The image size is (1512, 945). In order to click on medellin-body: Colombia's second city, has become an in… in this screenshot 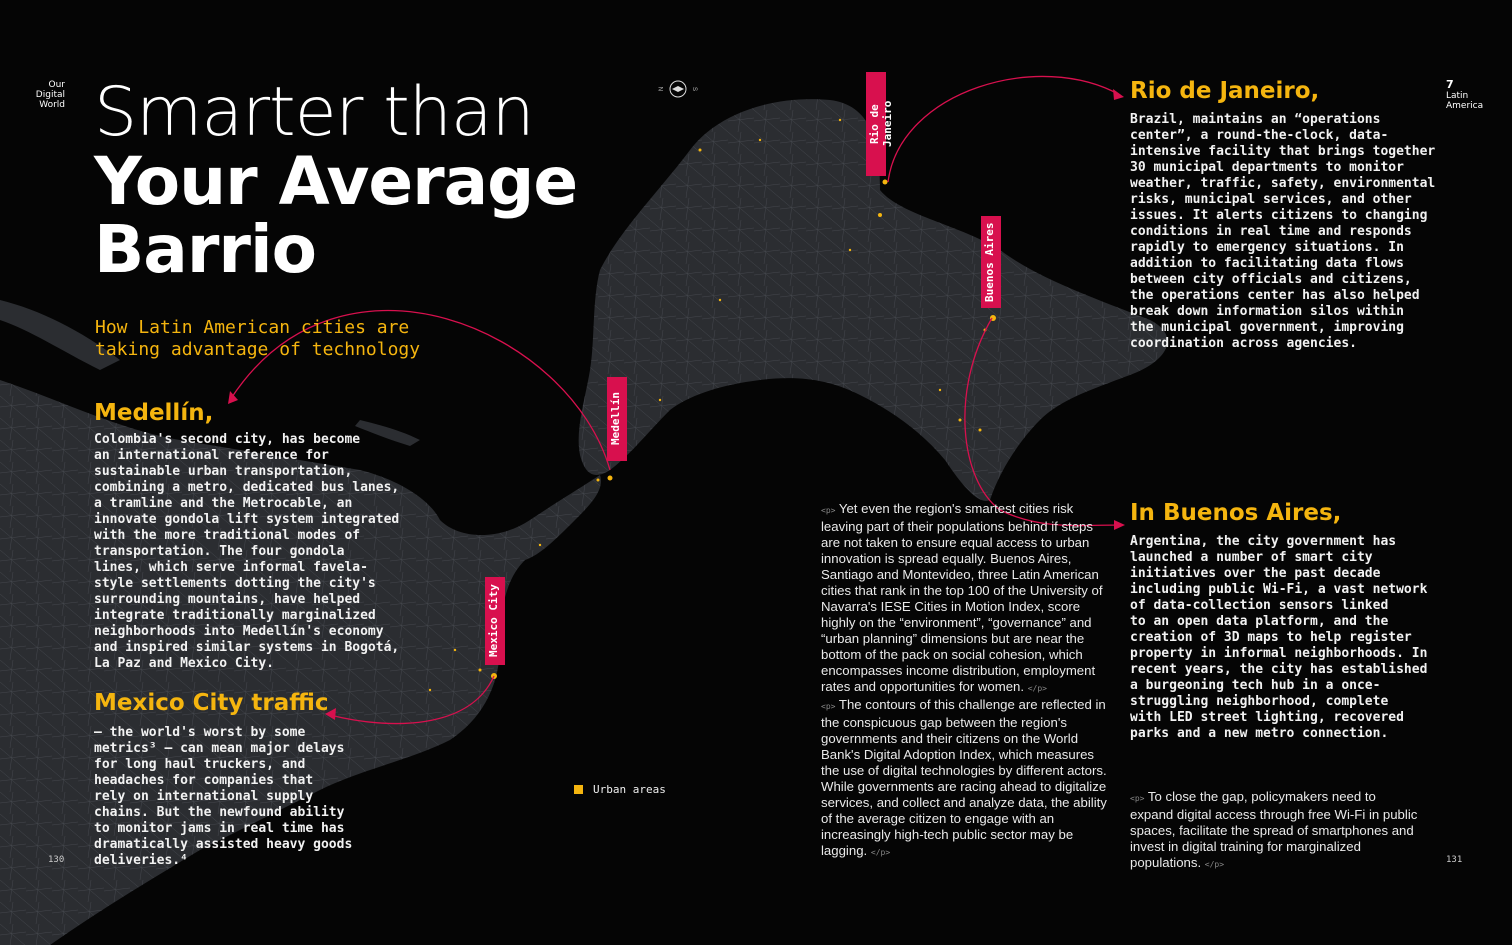, I will do `click(247, 551)`.